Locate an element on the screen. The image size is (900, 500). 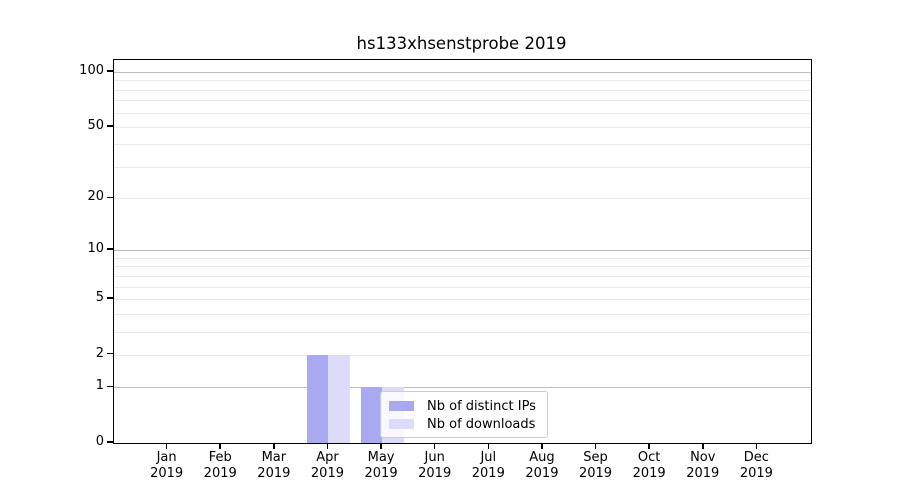
x-axis-tick-label-may: May 2019 is located at coordinates (381, 465).